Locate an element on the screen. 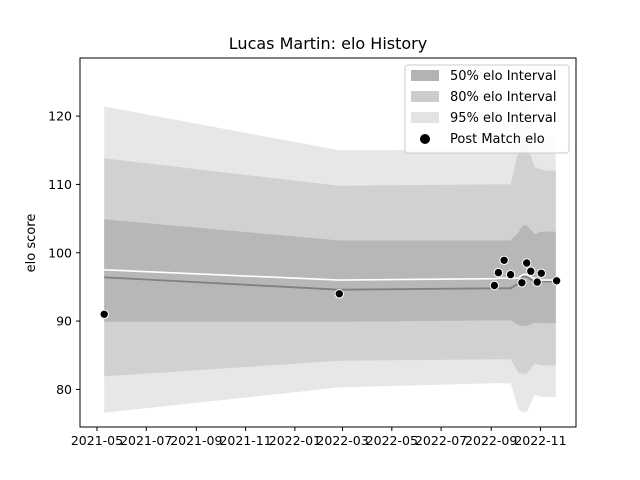 The image size is (640, 480). x-tick-label: 2022-11 is located at coordinates (540, 440).